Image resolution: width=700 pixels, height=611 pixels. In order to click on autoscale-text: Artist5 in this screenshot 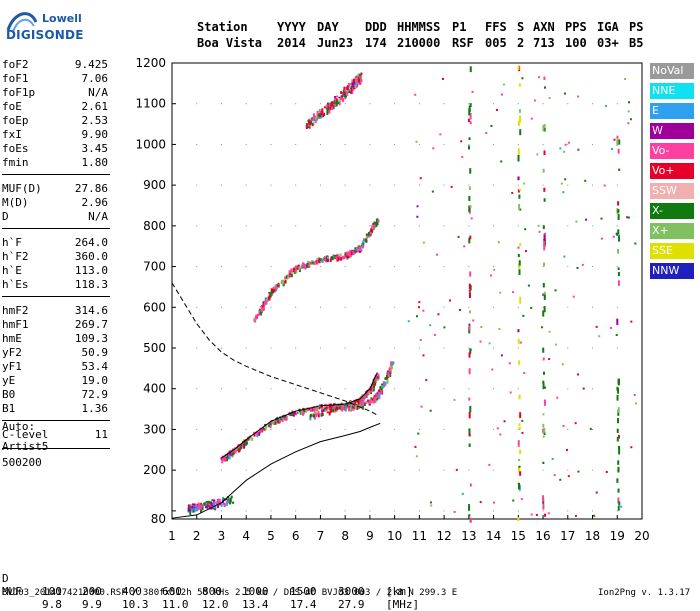, I will do `click(25, 446)`.